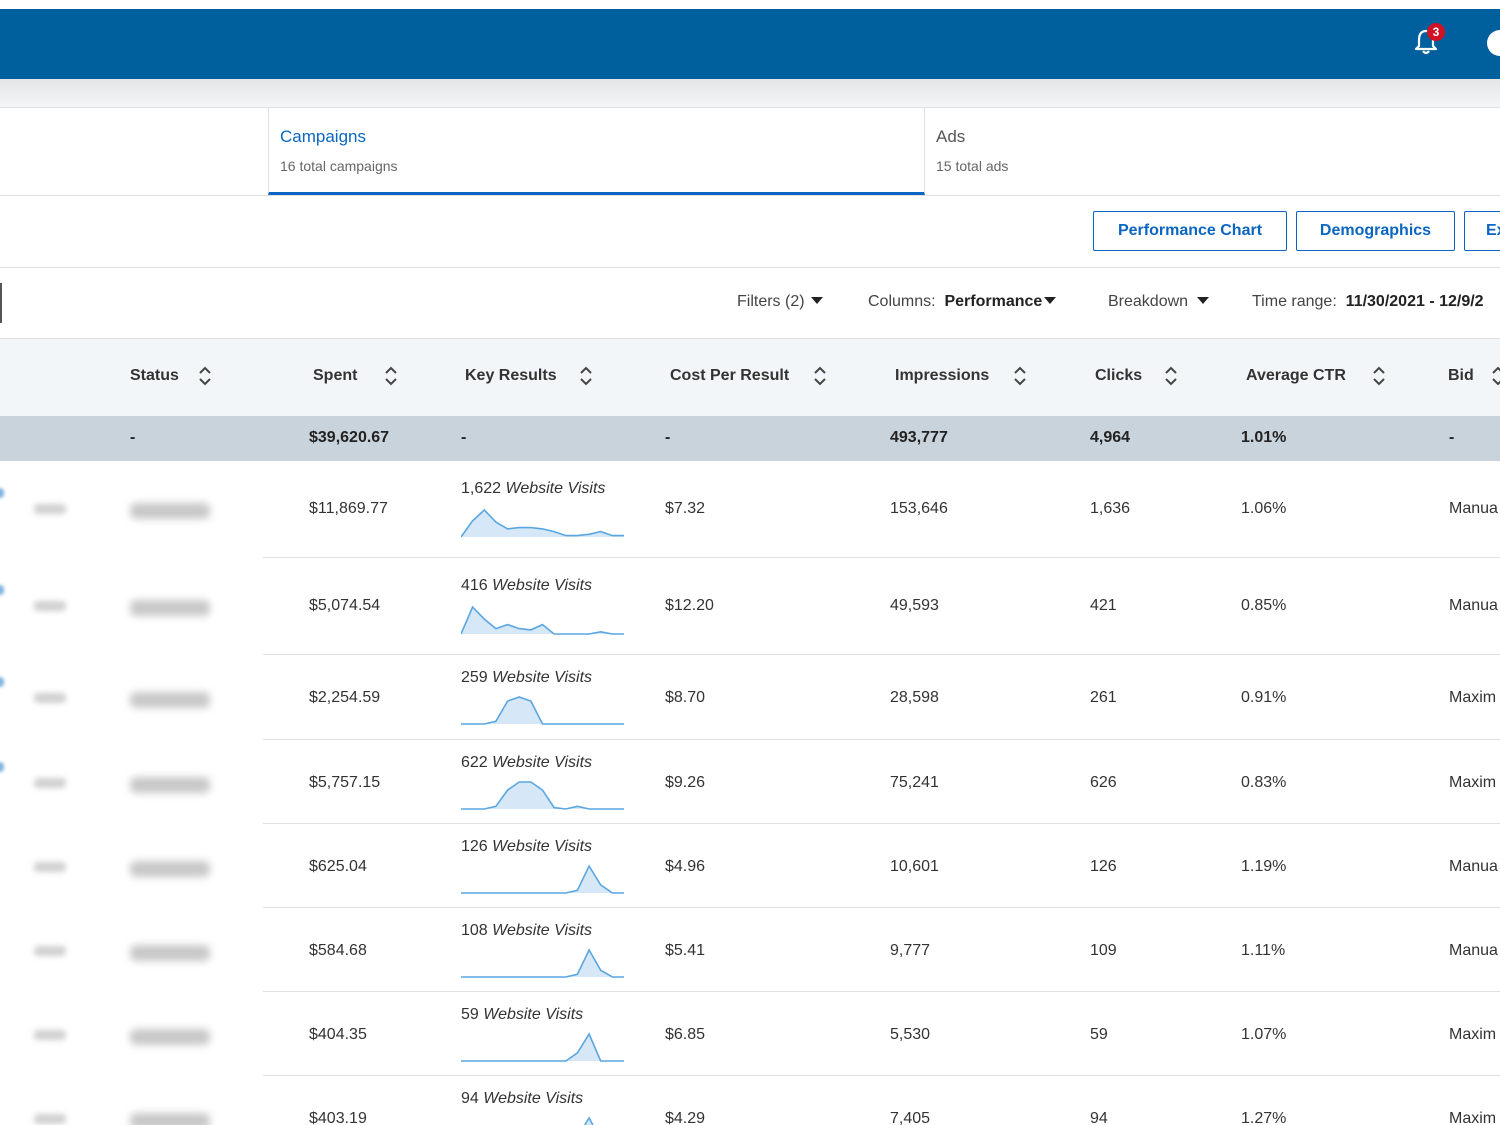 This screenshot has width=1500, height=1125. I want to click on row-average-ctr: 1.07%, so click(1264, 1034).